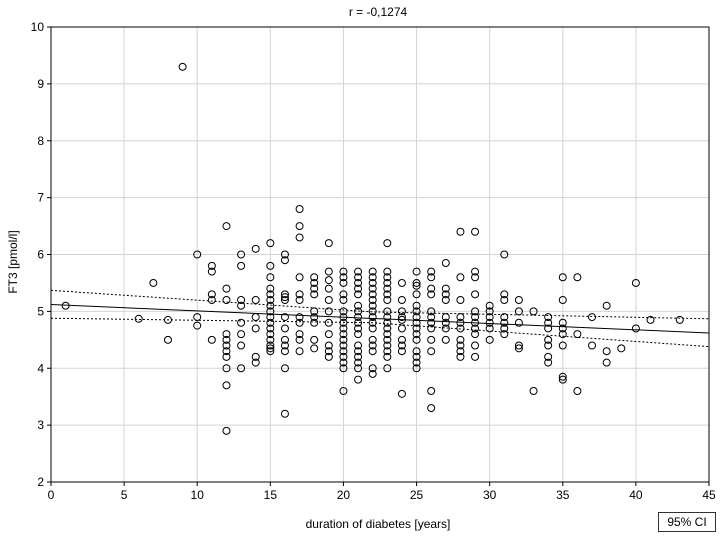 The image size is (726, 540). Describe the element at coordinates (38, 27) in the screenshot. I see `y-tick-label: 10` at that location.